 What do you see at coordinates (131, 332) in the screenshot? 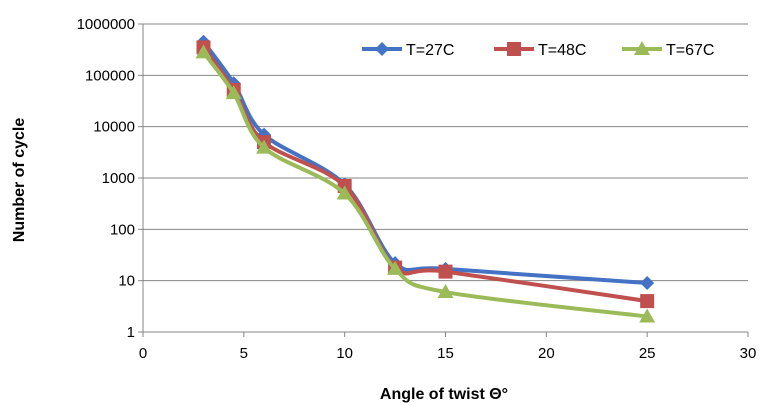
I see `y-tick-label: 1` at bounding box center [131, 332].